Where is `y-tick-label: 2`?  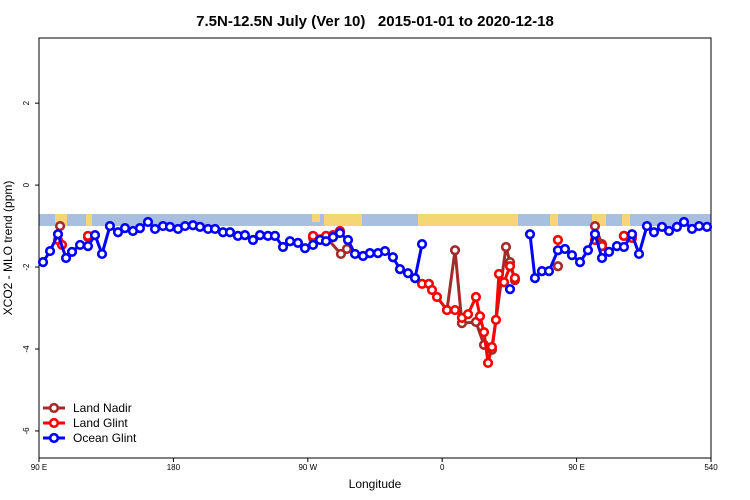 y-tick-label: 2 is located at coordinates (26, 102).